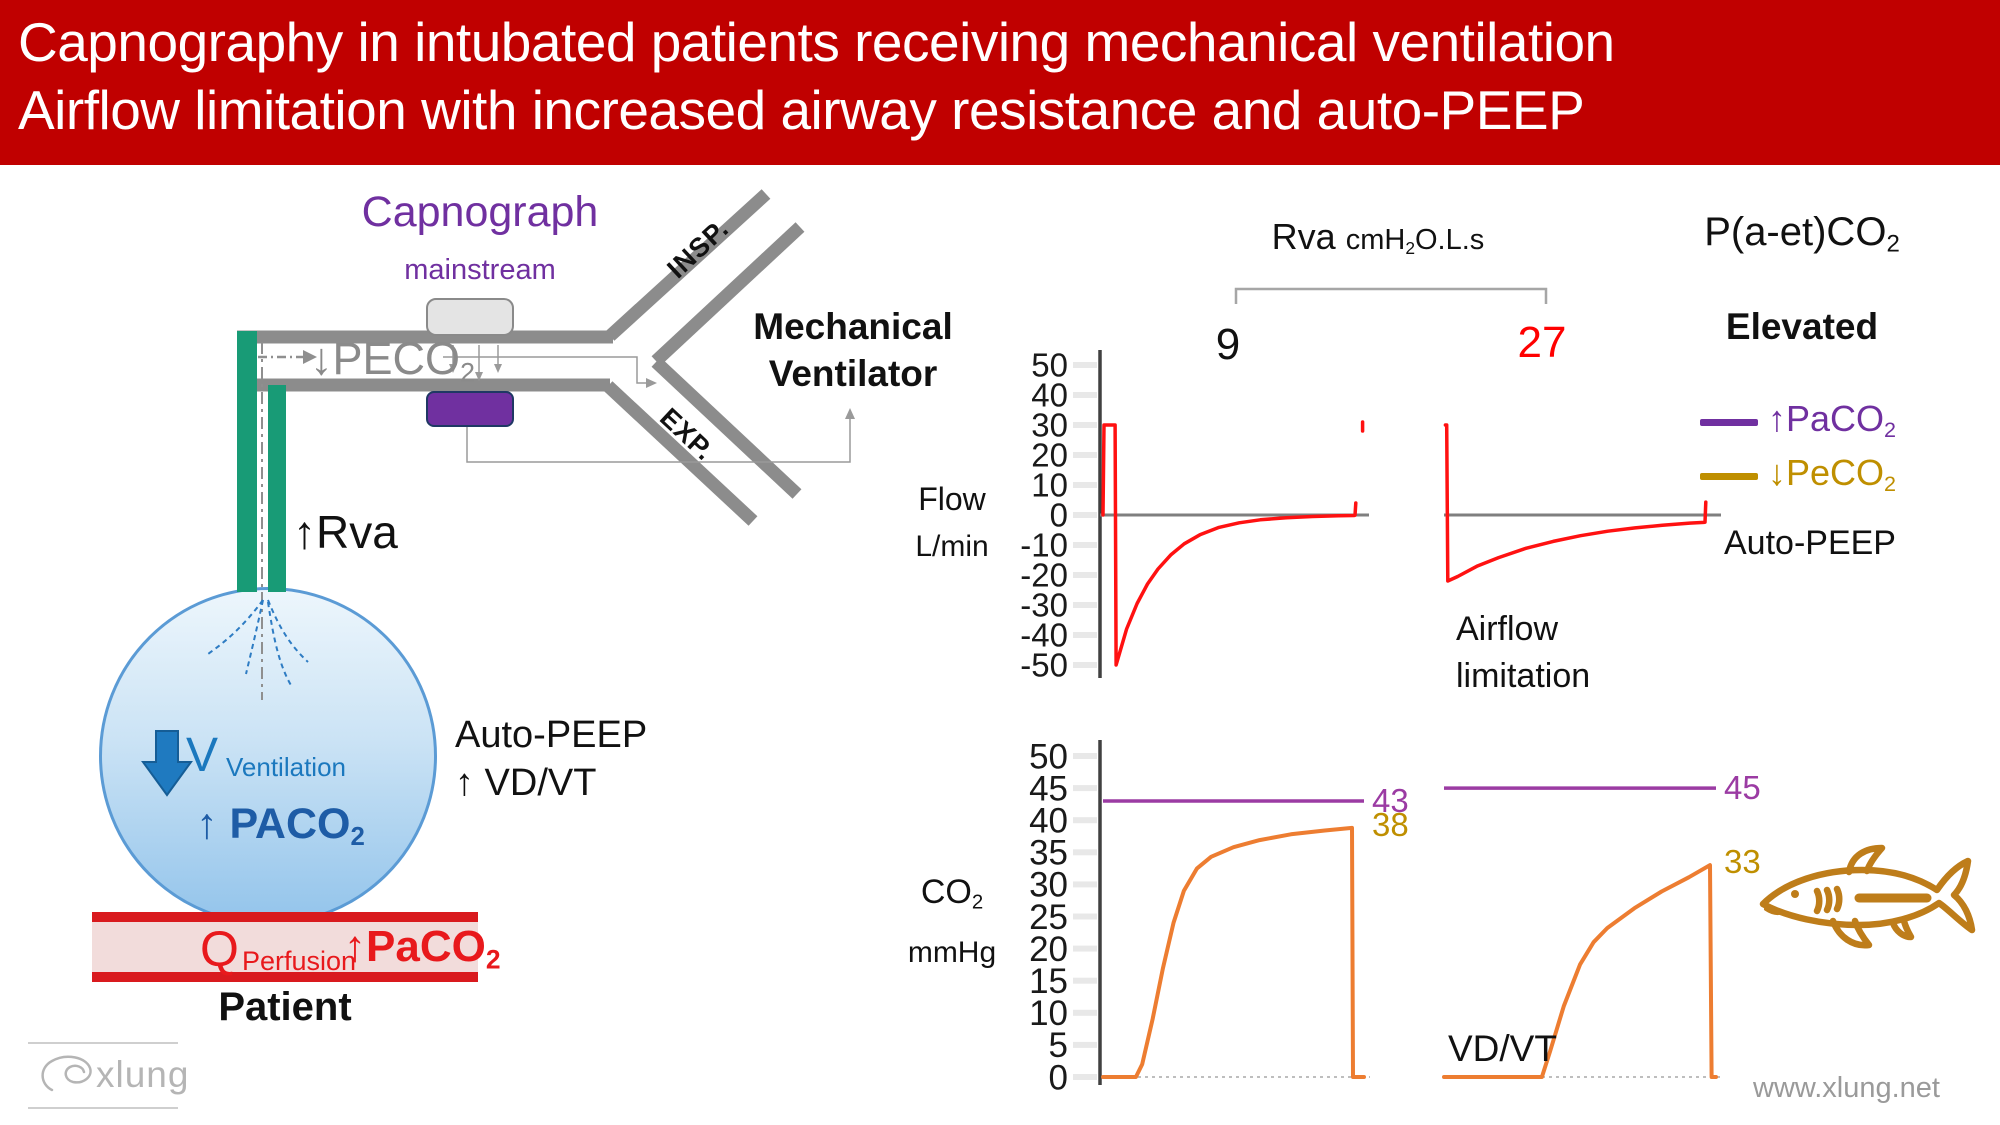  I want to click on co2-axis-title: CO2 mmHg, so click(952, 921).